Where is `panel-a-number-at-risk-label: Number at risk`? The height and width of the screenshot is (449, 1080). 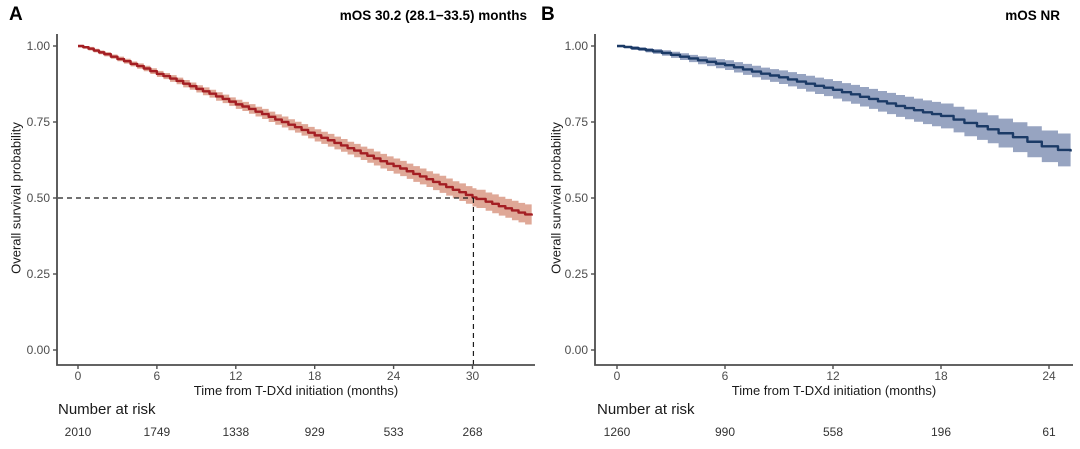 panel-a-number-at-risk-label: Number at risk is located at coordinates (107, 409).